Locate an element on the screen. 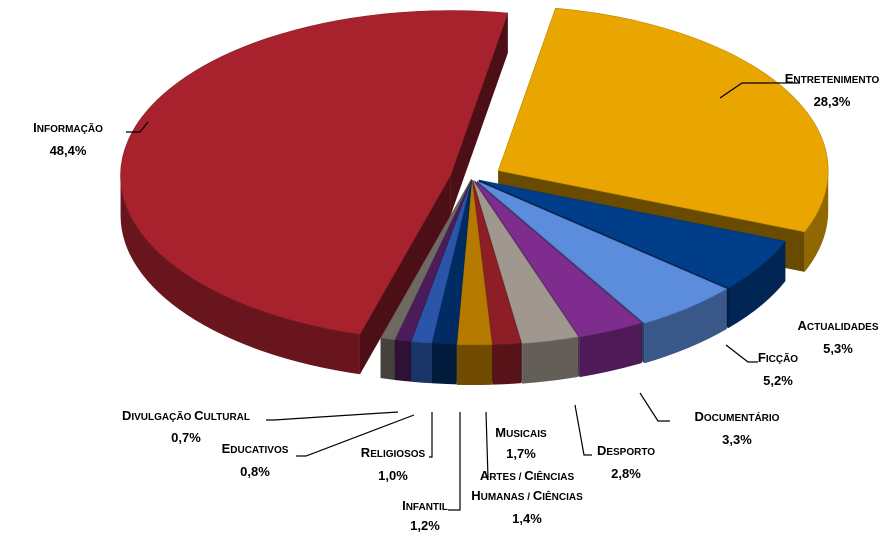 The image size is (896, 538). slice-side-ficcao is located at coordinates (685, 326).